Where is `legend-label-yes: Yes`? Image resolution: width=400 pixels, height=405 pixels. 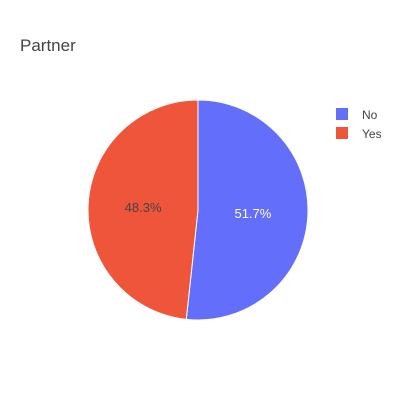 legend-label-yes: Yes is located at coordinates (372, 134).